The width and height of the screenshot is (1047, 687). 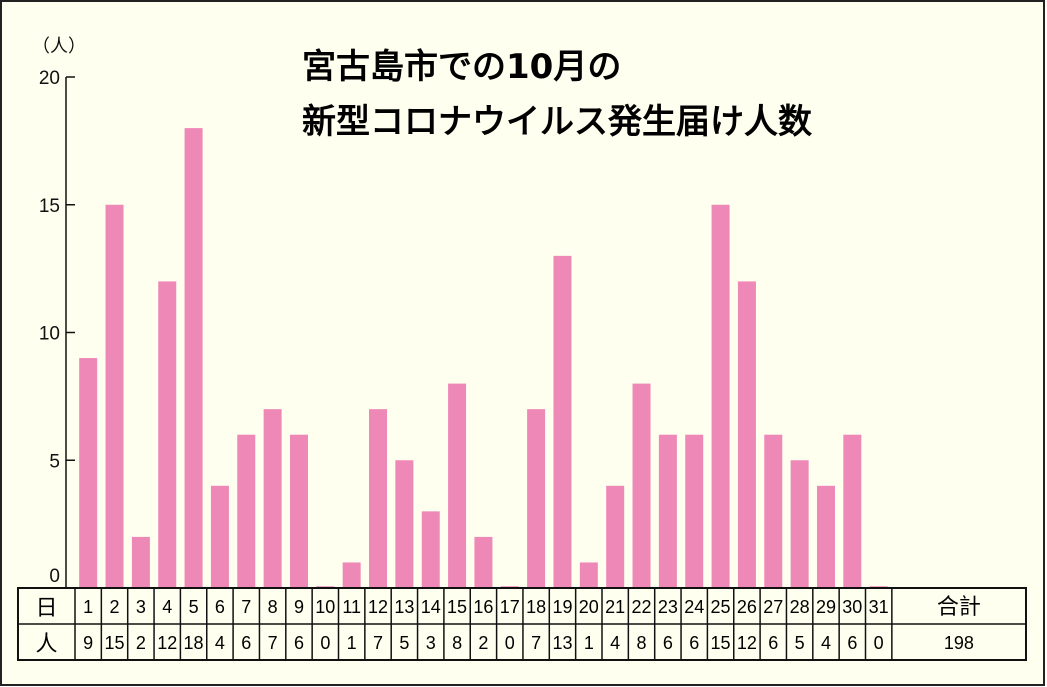 I want to click on table-day-cell: 11, so click(x=351, y=607).